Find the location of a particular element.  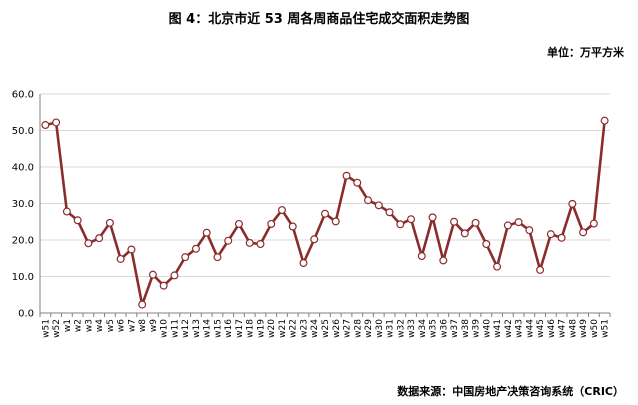

x-tick-label: w5 is located at coordinates (111, 325).